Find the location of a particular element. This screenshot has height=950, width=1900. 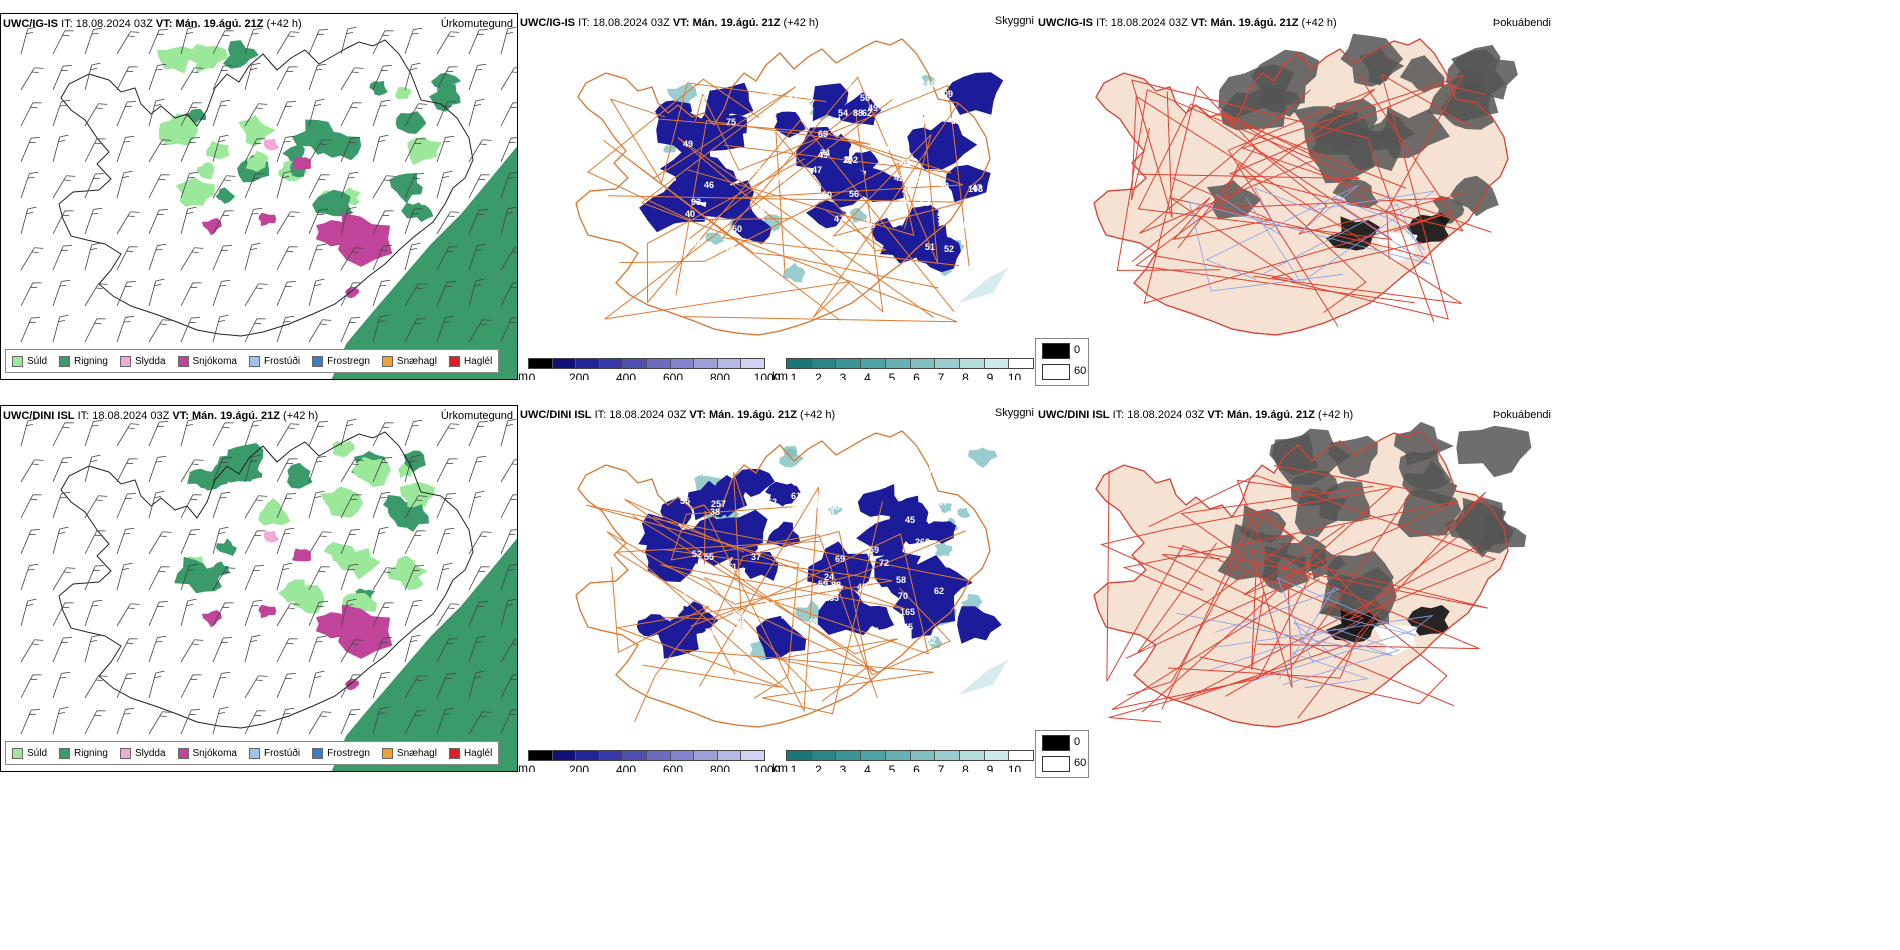

cloud-base-label: 80 is located at coordinates (677, 246).